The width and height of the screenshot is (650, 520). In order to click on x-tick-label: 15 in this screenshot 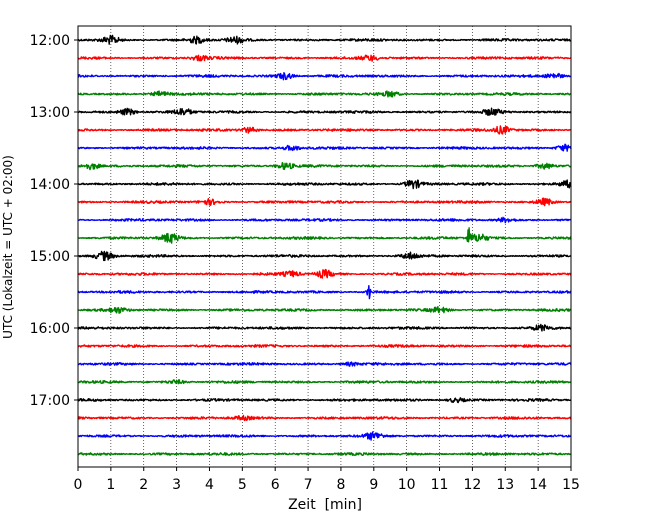, I will do `click(571, 485)`.